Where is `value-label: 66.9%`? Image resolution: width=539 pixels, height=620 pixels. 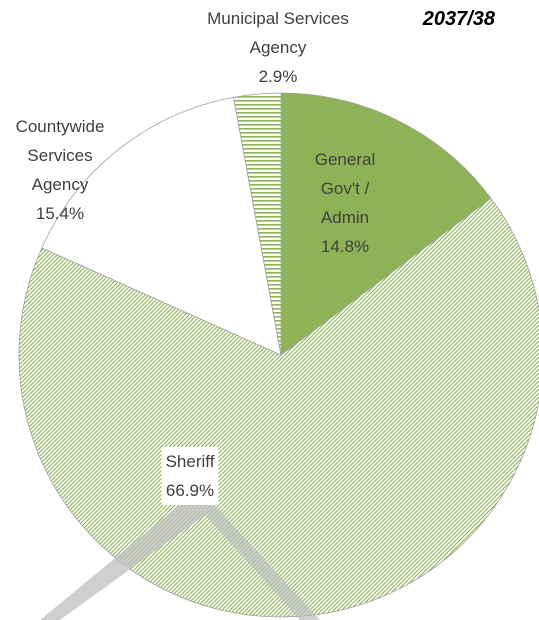
value-label: 66.9% is located at coordinates (190, 490).